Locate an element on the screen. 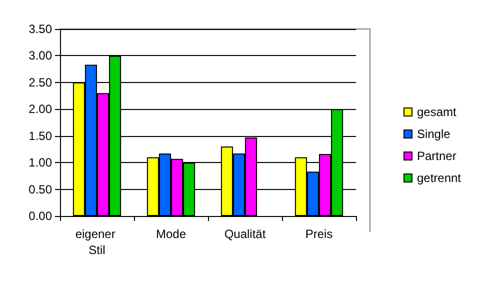  y-tick-label: 2.50 is located at coordinates (40, 82).